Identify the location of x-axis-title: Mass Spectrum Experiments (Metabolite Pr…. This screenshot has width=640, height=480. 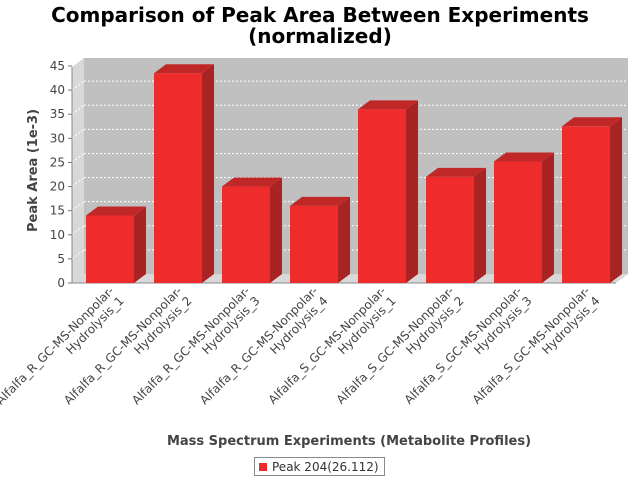
(349, 441).